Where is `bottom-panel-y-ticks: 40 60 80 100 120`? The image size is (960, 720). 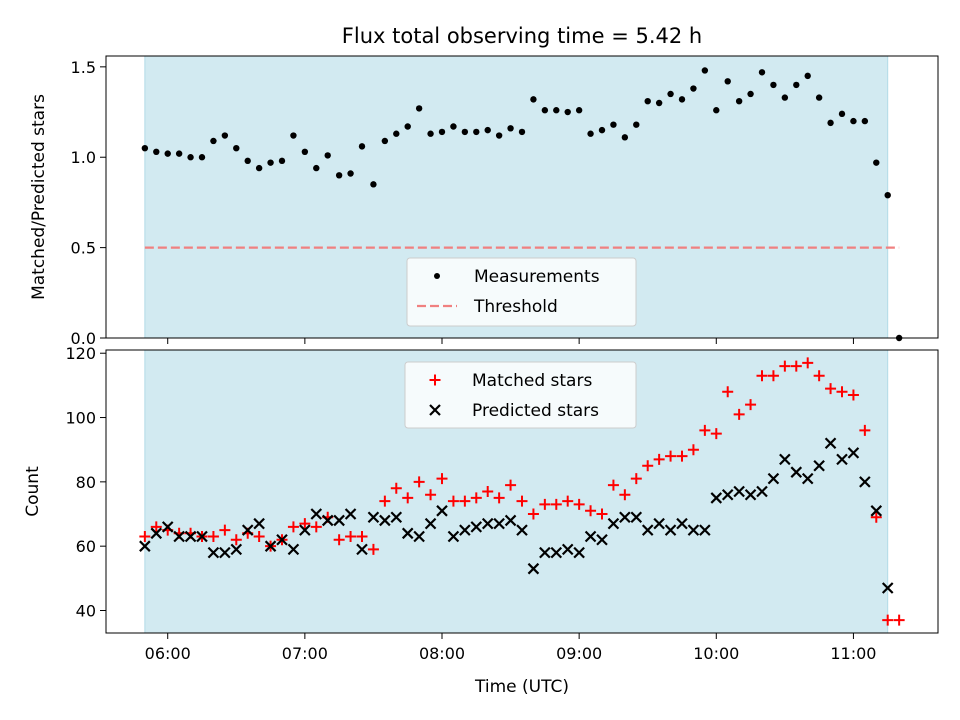 bottom-panel-y-ticks: 40 60 80 100 120 is located at coordinates (85, 482).